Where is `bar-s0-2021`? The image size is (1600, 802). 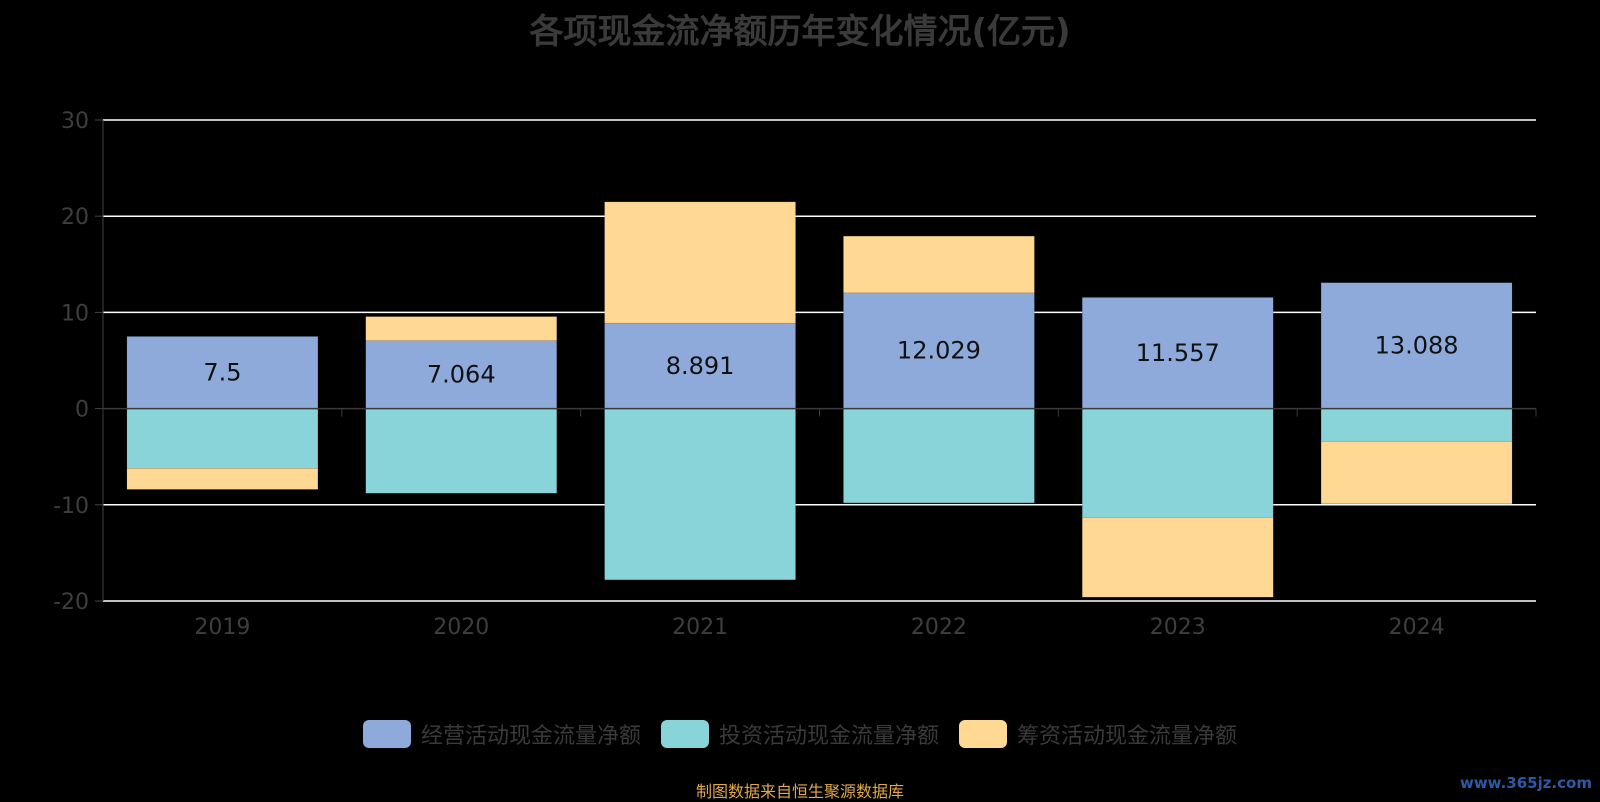 bar-s0-2021 is located at coordinates (700, 365).